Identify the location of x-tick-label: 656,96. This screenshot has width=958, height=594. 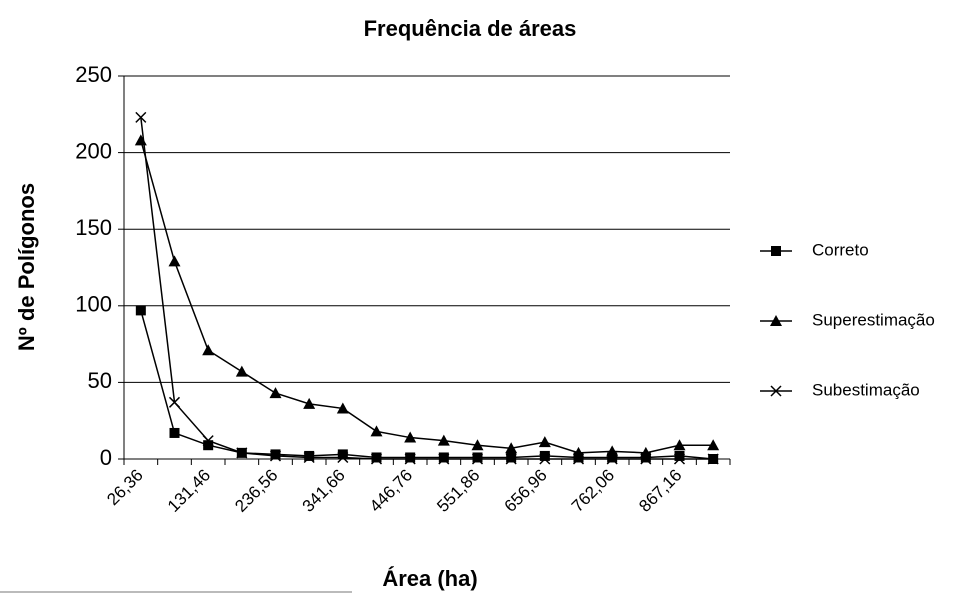
(526, 491).